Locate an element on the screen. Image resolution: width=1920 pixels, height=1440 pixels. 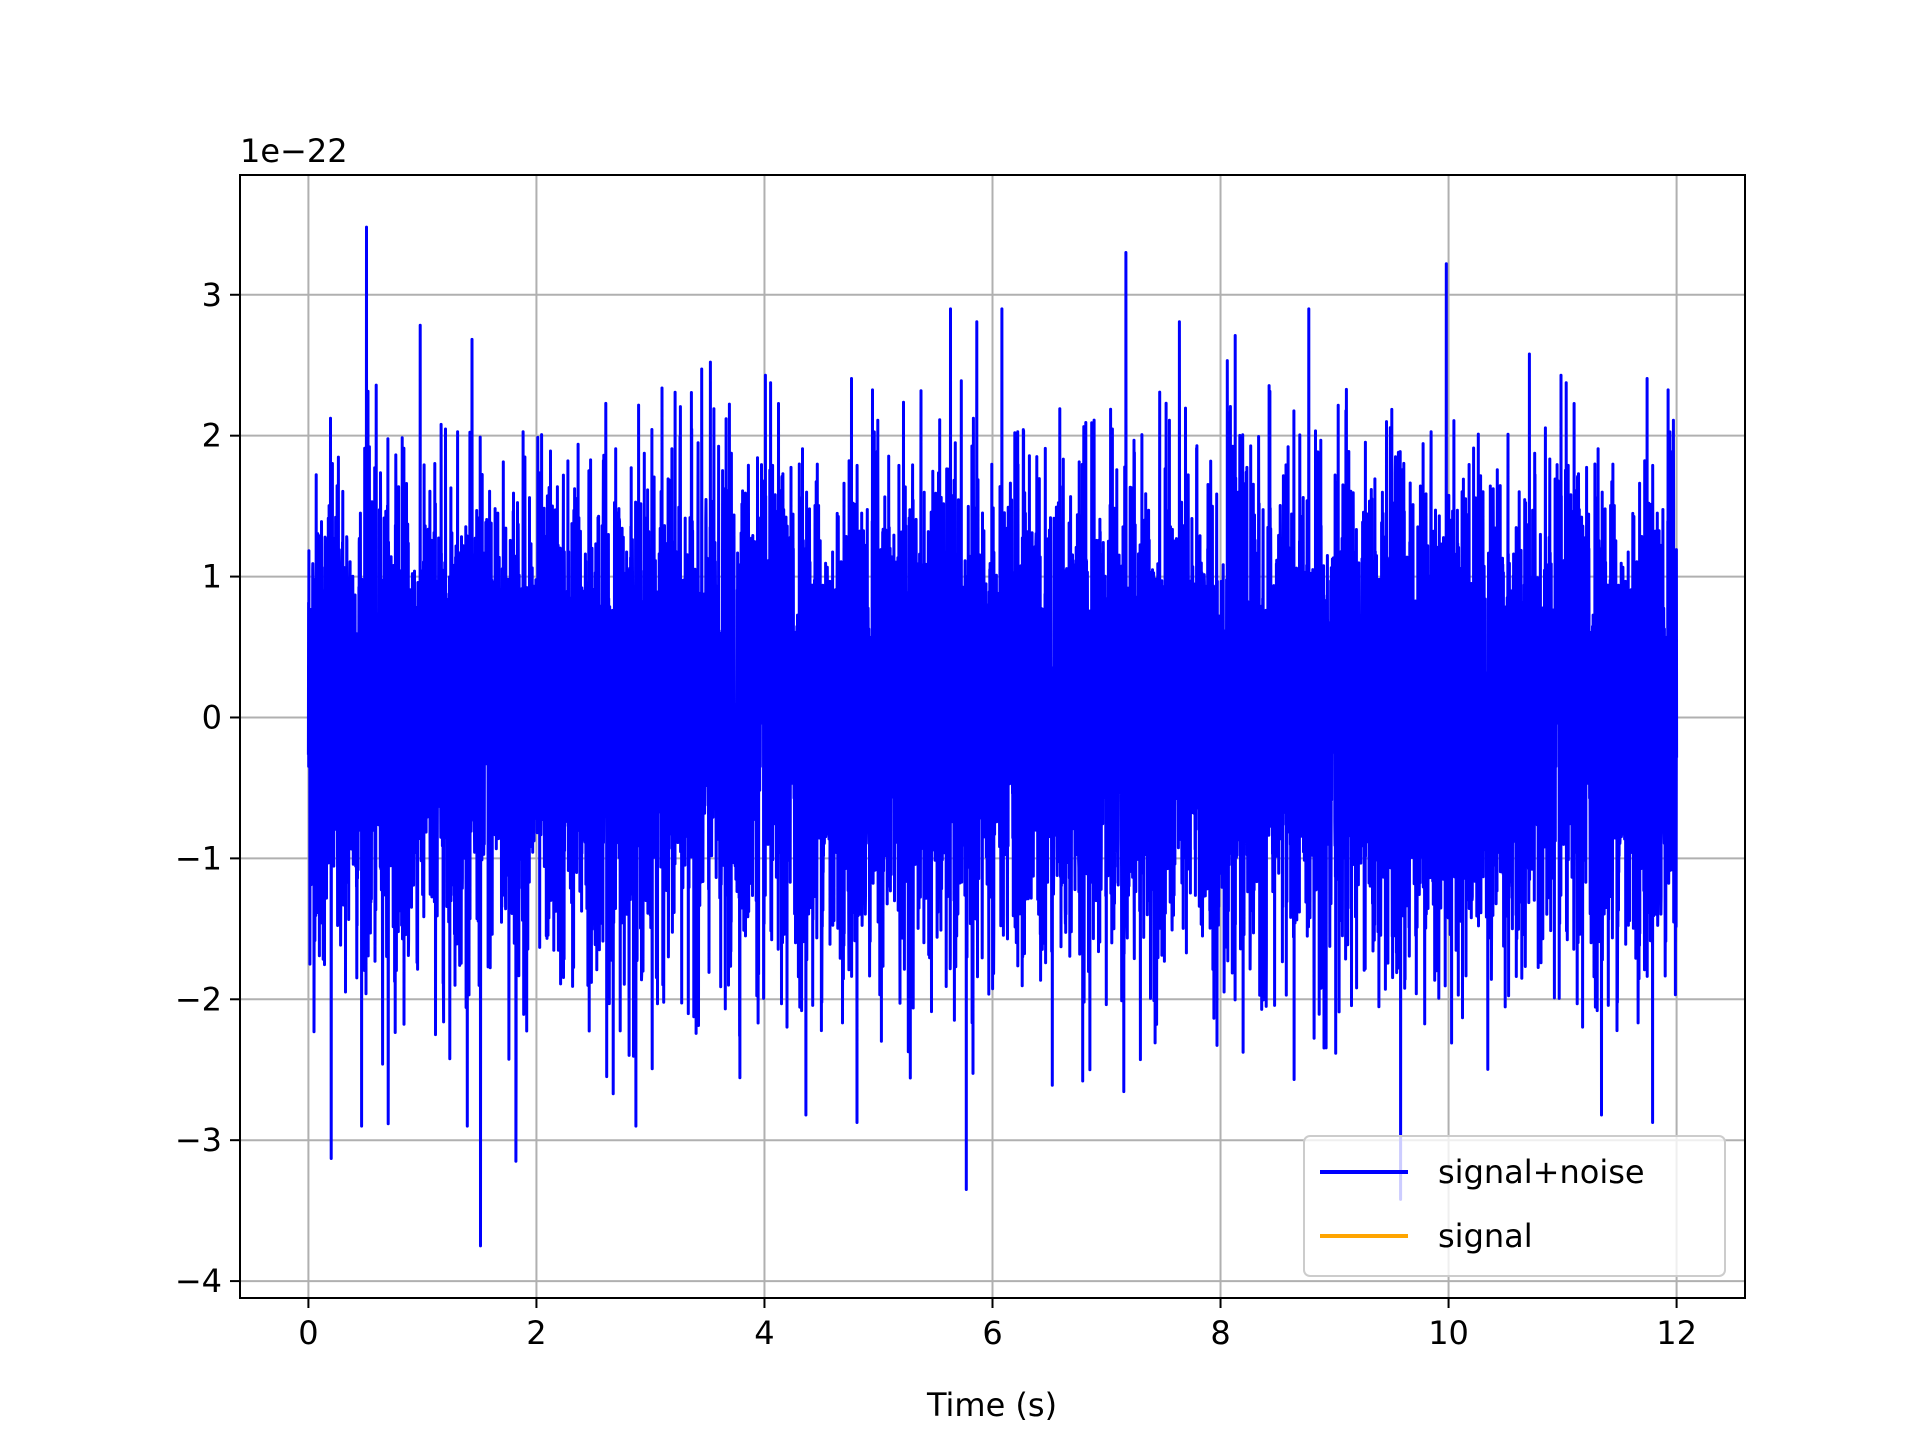
y-tick-label: 0 is located at coordinates (212, 717).